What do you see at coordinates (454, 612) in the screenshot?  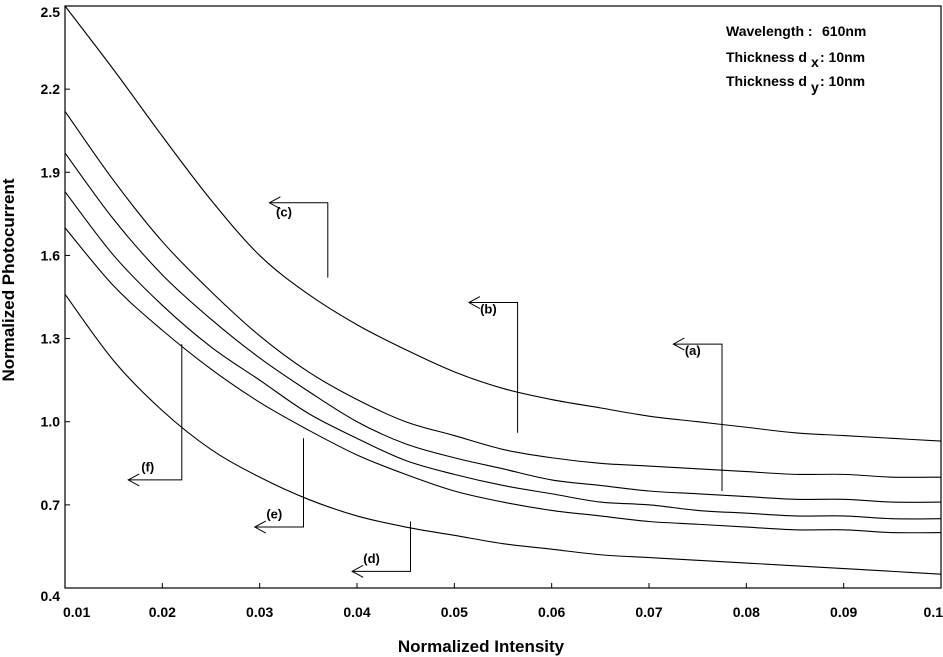 I see `x-tick-label: 0.05` at bounding box center [454, 612].